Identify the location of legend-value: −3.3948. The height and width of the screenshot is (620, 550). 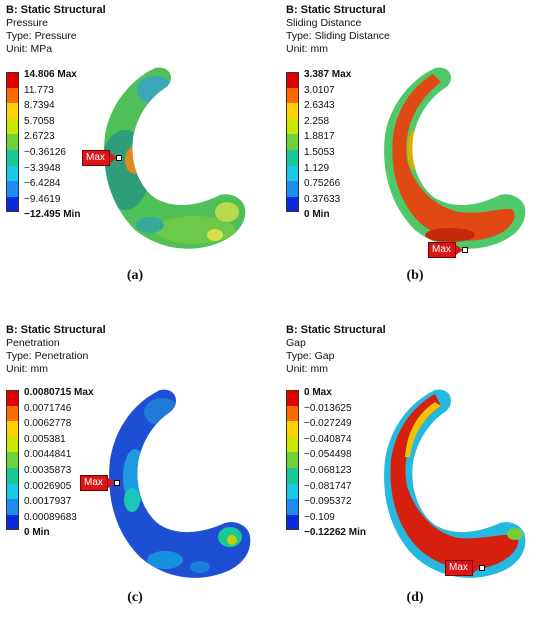
(42, 168).